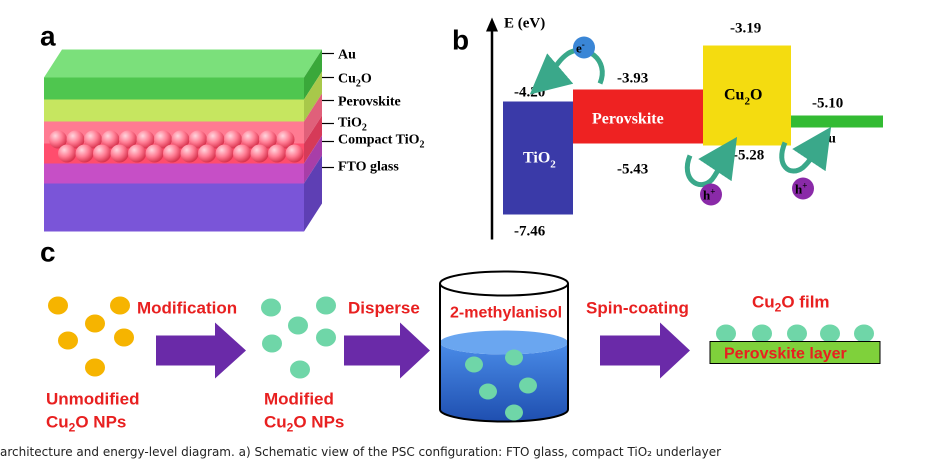 This screenshot has width=939, height=460. I want to click on au-bar, so click(837, 121).